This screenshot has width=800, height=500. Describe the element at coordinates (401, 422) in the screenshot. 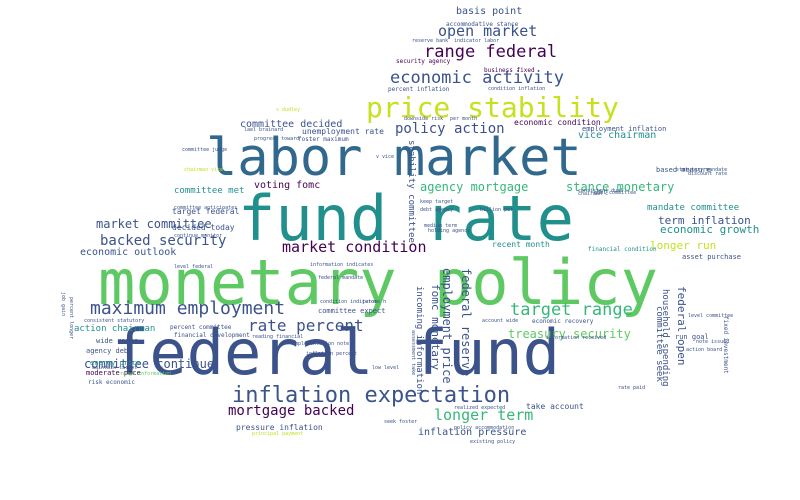

I see `word-seek-foster: seek foster` at that location.